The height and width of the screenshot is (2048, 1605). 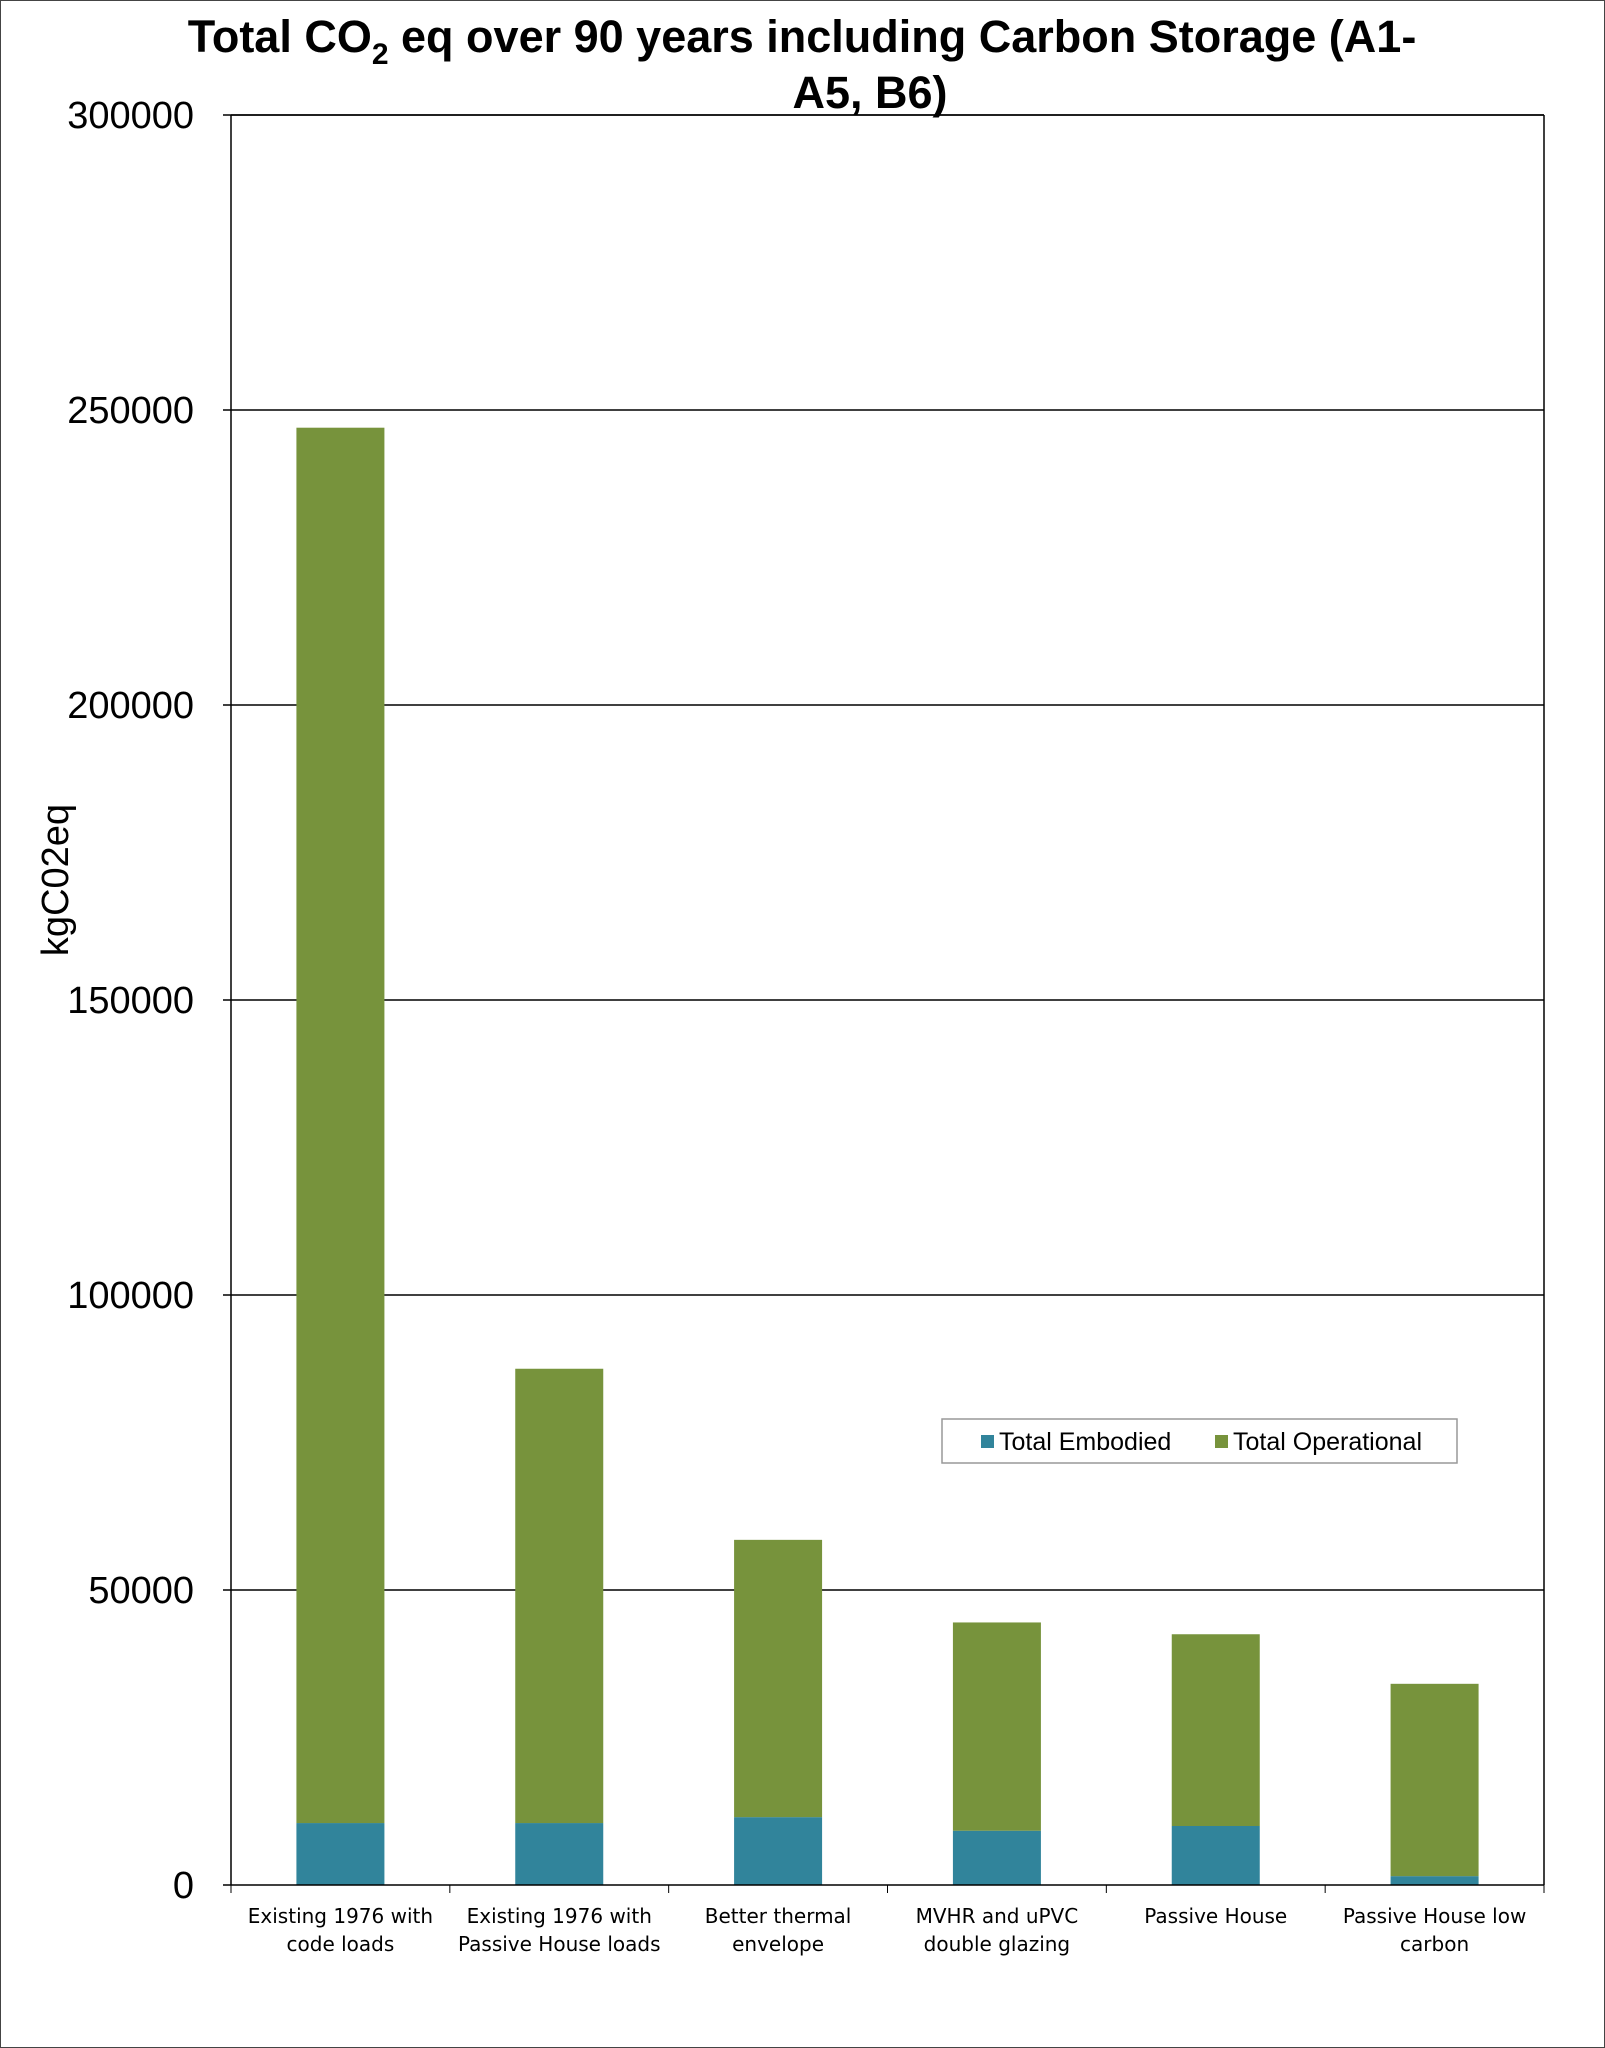 What do you see at coordinates (778, 1930) in the screenshot?
I see `x-tick-label-3: Better thermal envelope` at bounding box center [778, 1930].